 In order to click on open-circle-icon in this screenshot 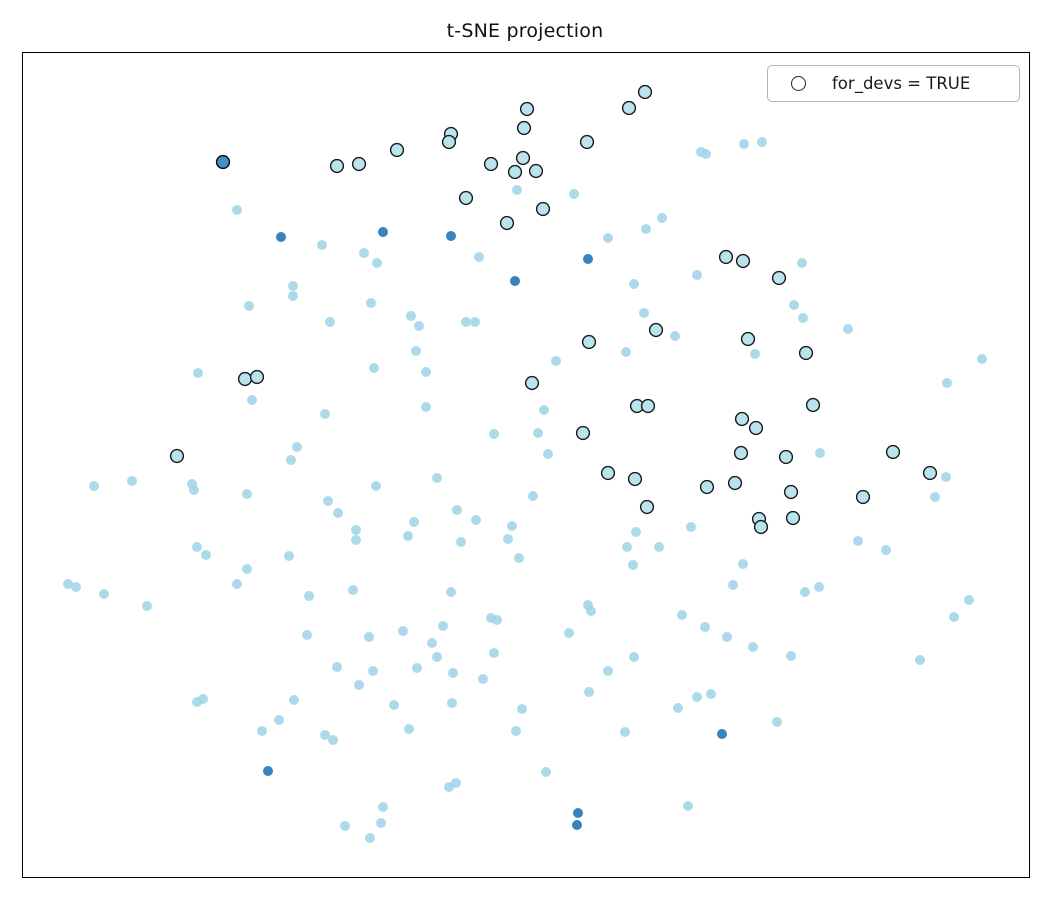, I will do `click(798, 83)`.